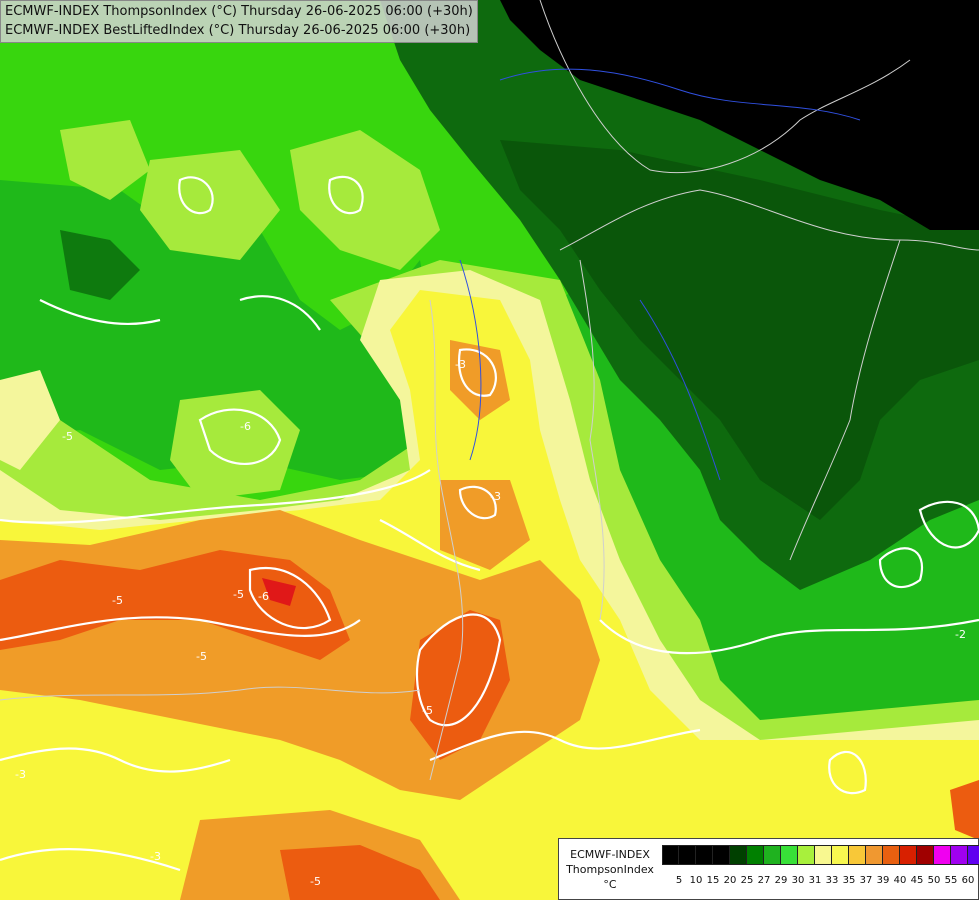 The width and height of the screenshot is (979, 900). What do you see at coordinates (679, 880) in the screenshot?
I see `legend-tick-label: 5` at bounding box center [679, 880].